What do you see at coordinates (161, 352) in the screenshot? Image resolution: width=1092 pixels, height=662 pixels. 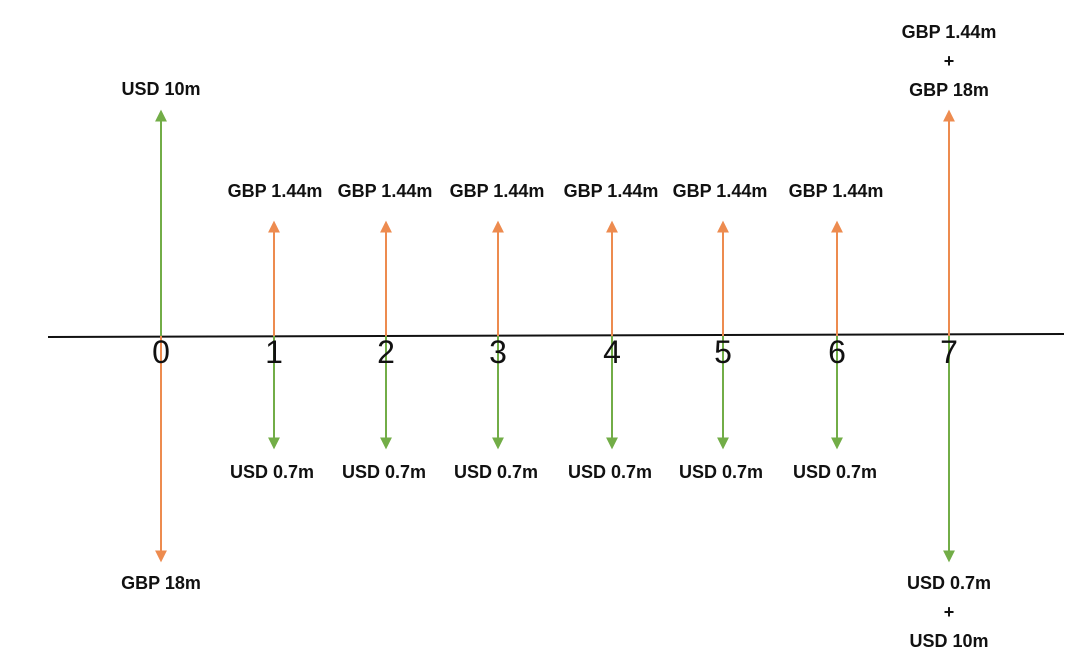 I see `period-label-0: 0` at bounding box center [161, 352].